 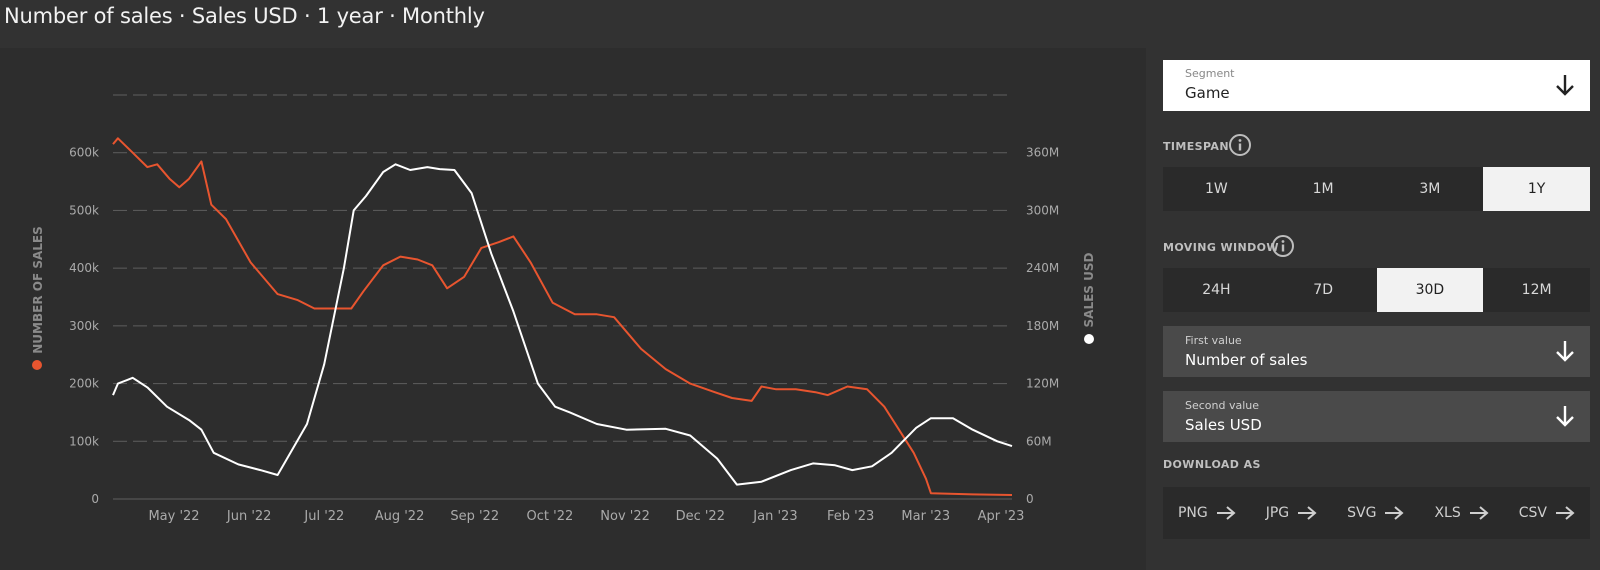 What do you see at coordinates (173, 516) in the screenshot?
I see `x-tick-label: May '22` at bounding box center [173, 516].